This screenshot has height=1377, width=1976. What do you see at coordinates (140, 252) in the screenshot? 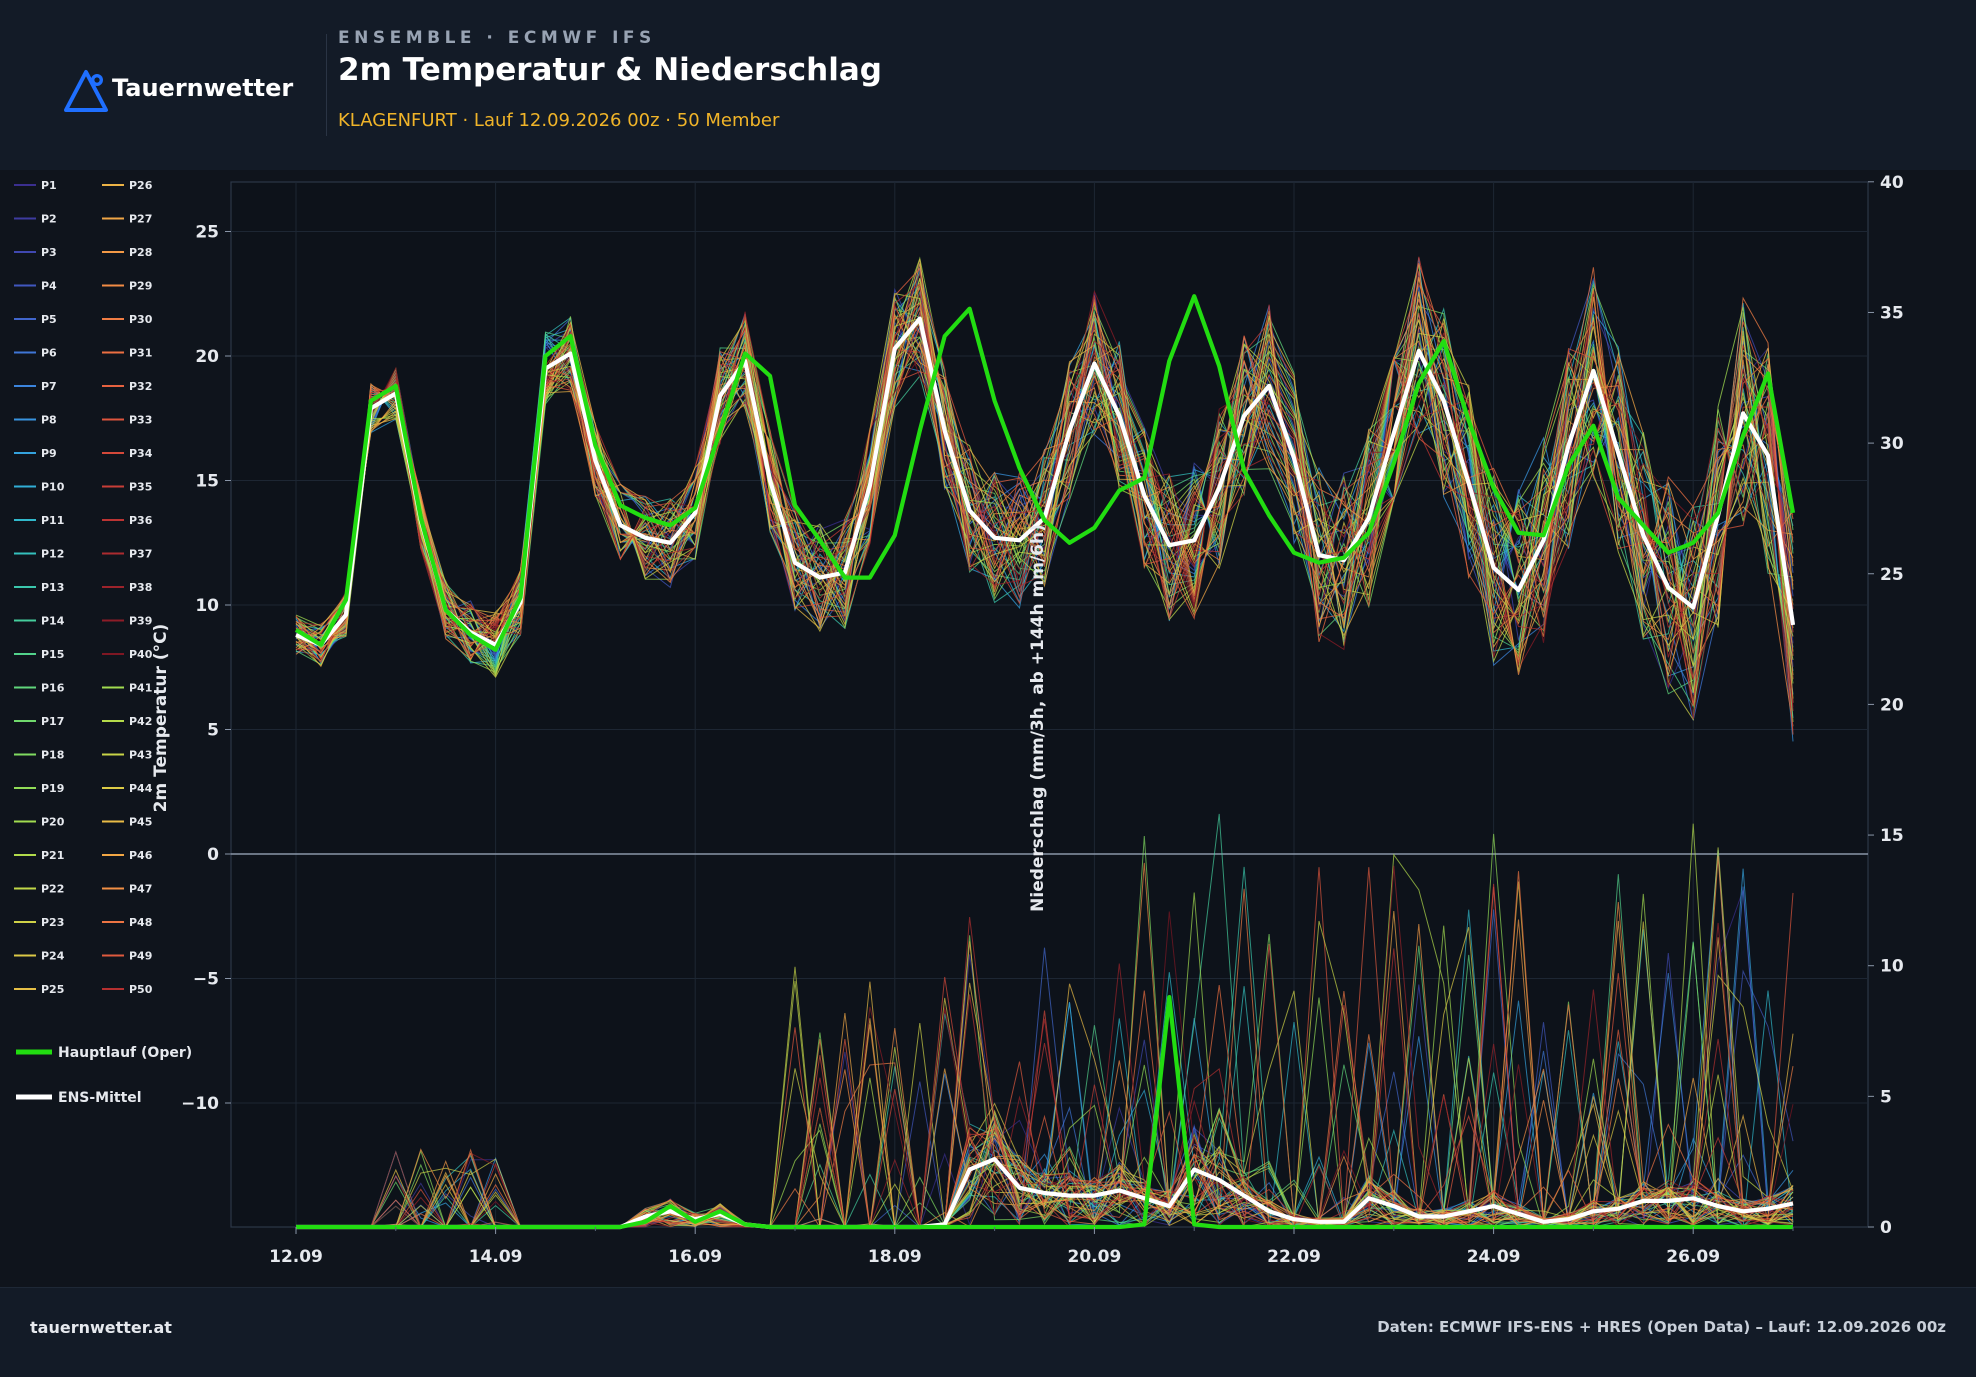
I see `legend-label-P28: P28` at bounding box center [140, 252].